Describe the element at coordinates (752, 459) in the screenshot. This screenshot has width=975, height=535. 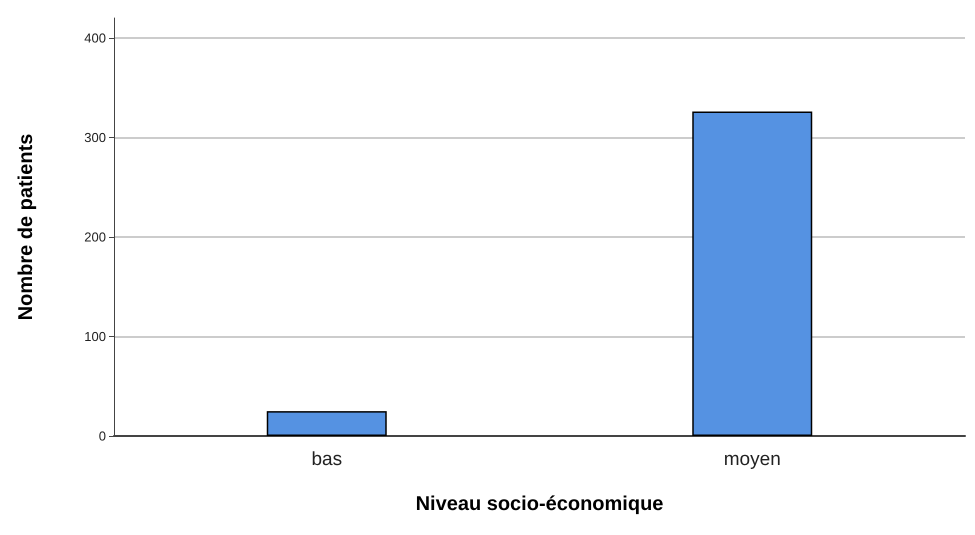
I see `x-tick-label: moyen` at that location.